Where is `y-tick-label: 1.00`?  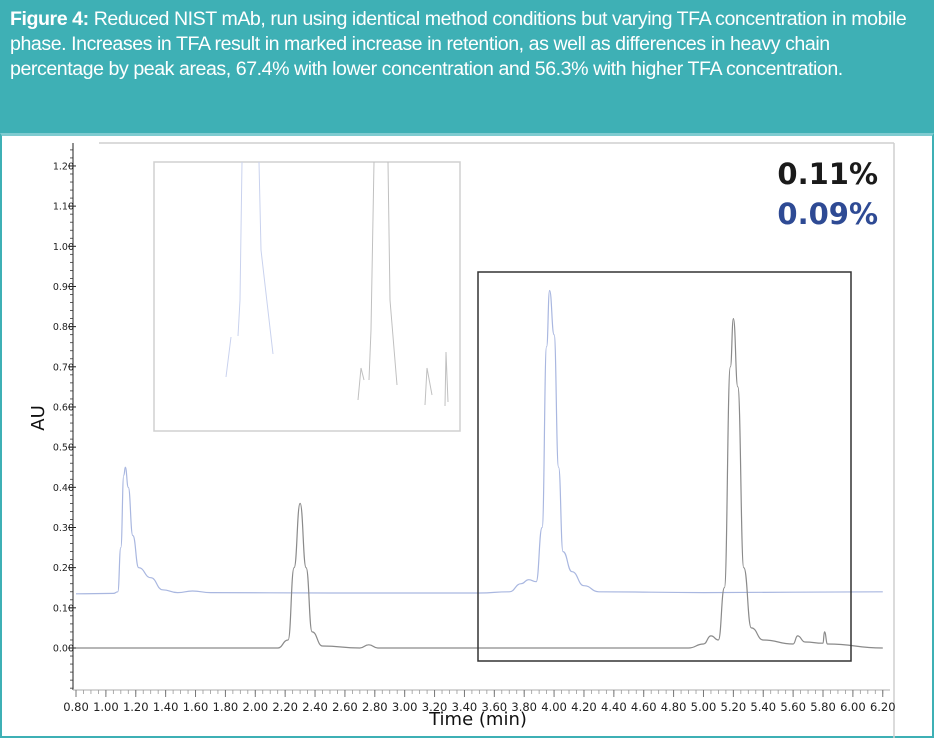 y-tick-label: 1.00 is located at coordinates (63, 247).